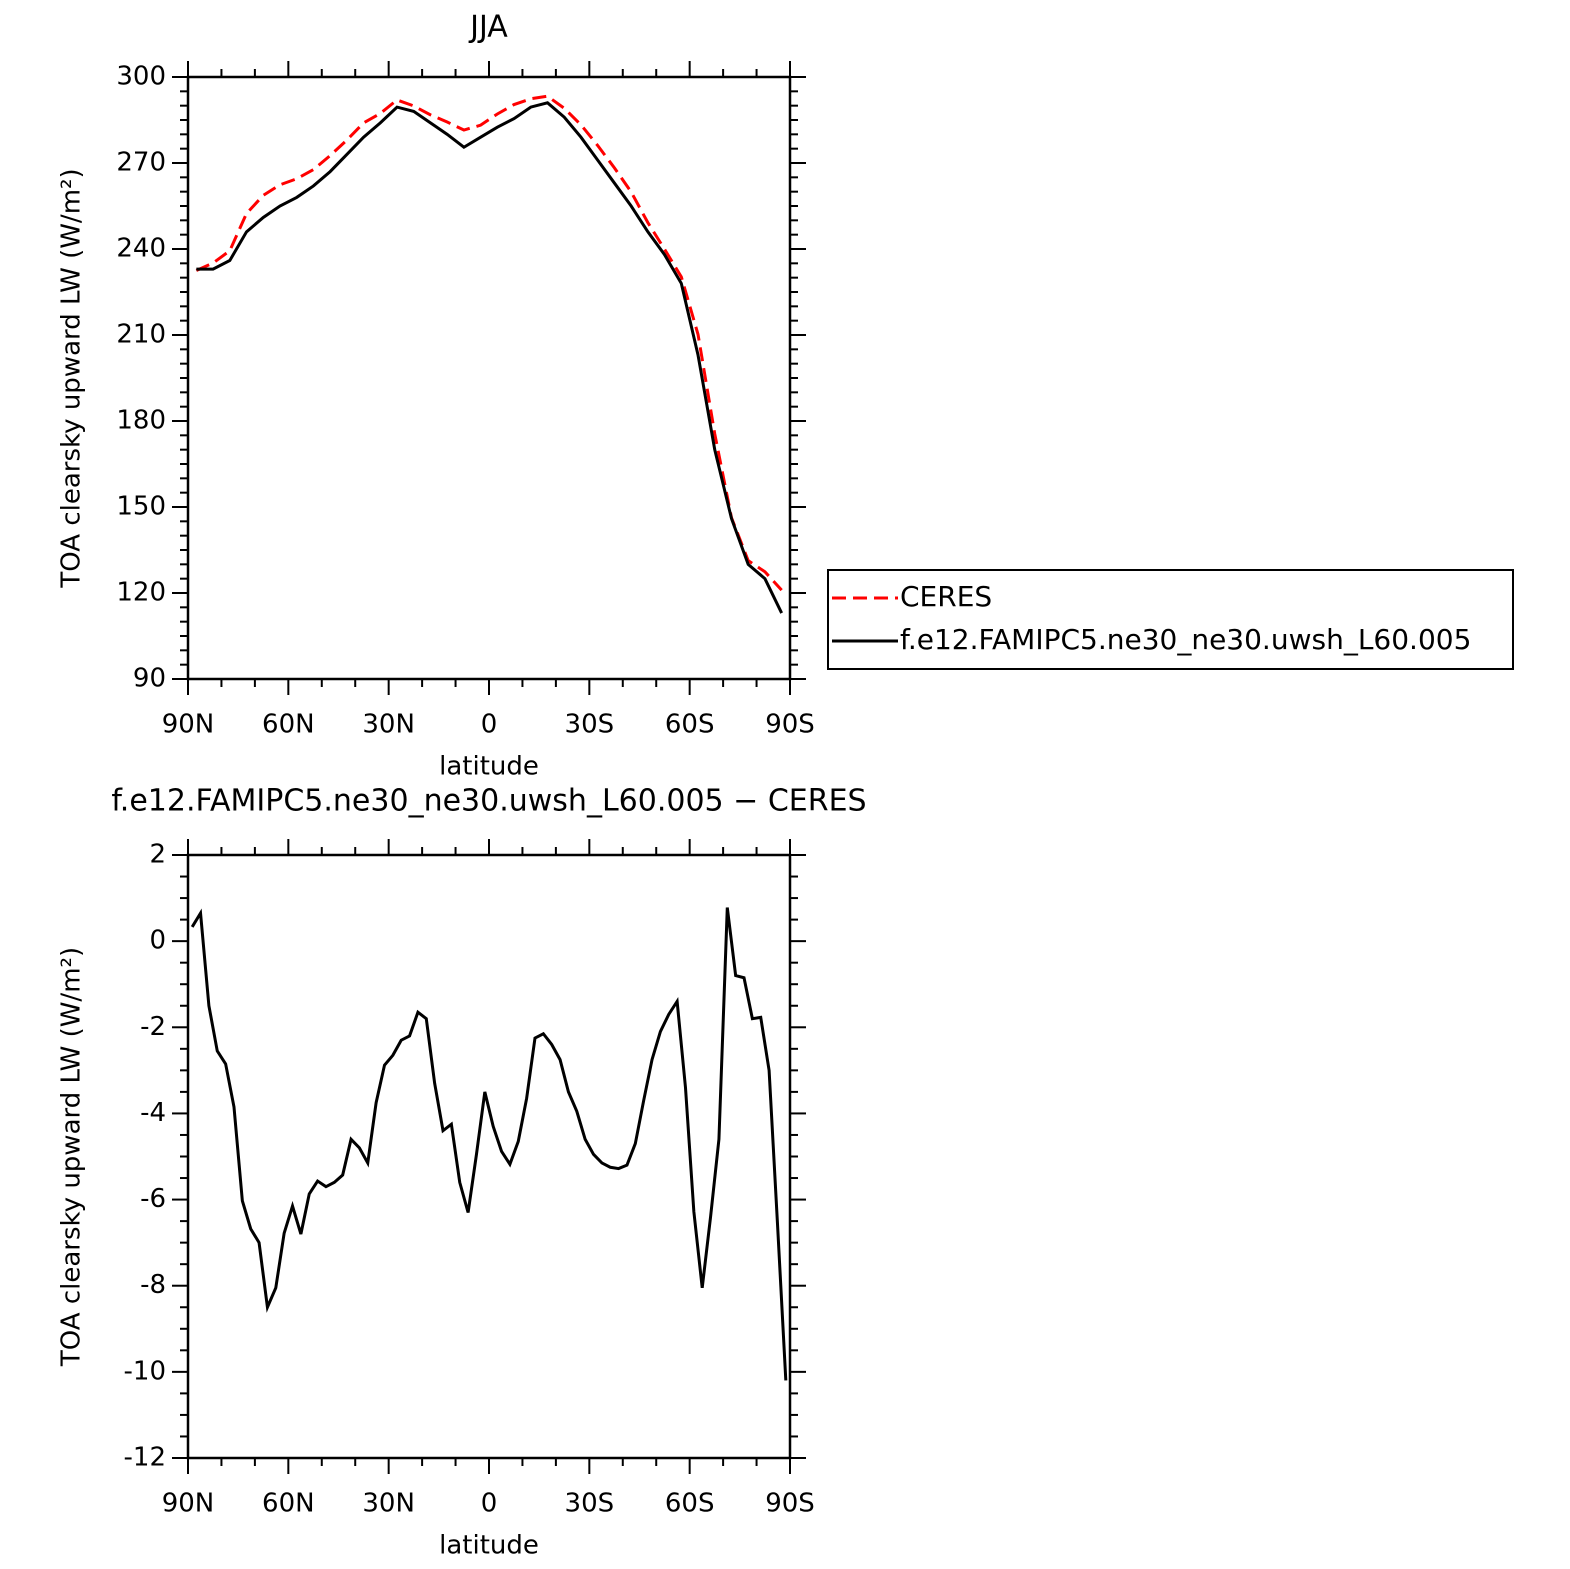 The width and height of the screenshot is (1570, 1569). Describe the element at coordinates (141, 77) in the screenshot. I see `y-tick-label: 300` at that location.